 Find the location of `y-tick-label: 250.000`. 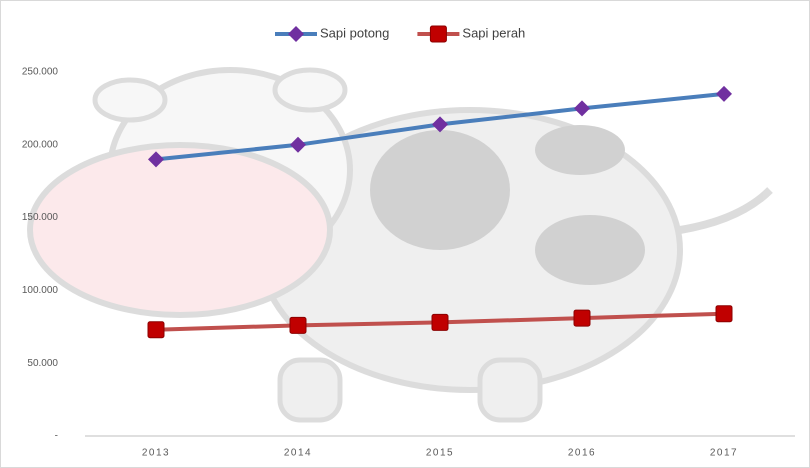

y-tick-label: 250.000 is located at coordinates (40, 72).